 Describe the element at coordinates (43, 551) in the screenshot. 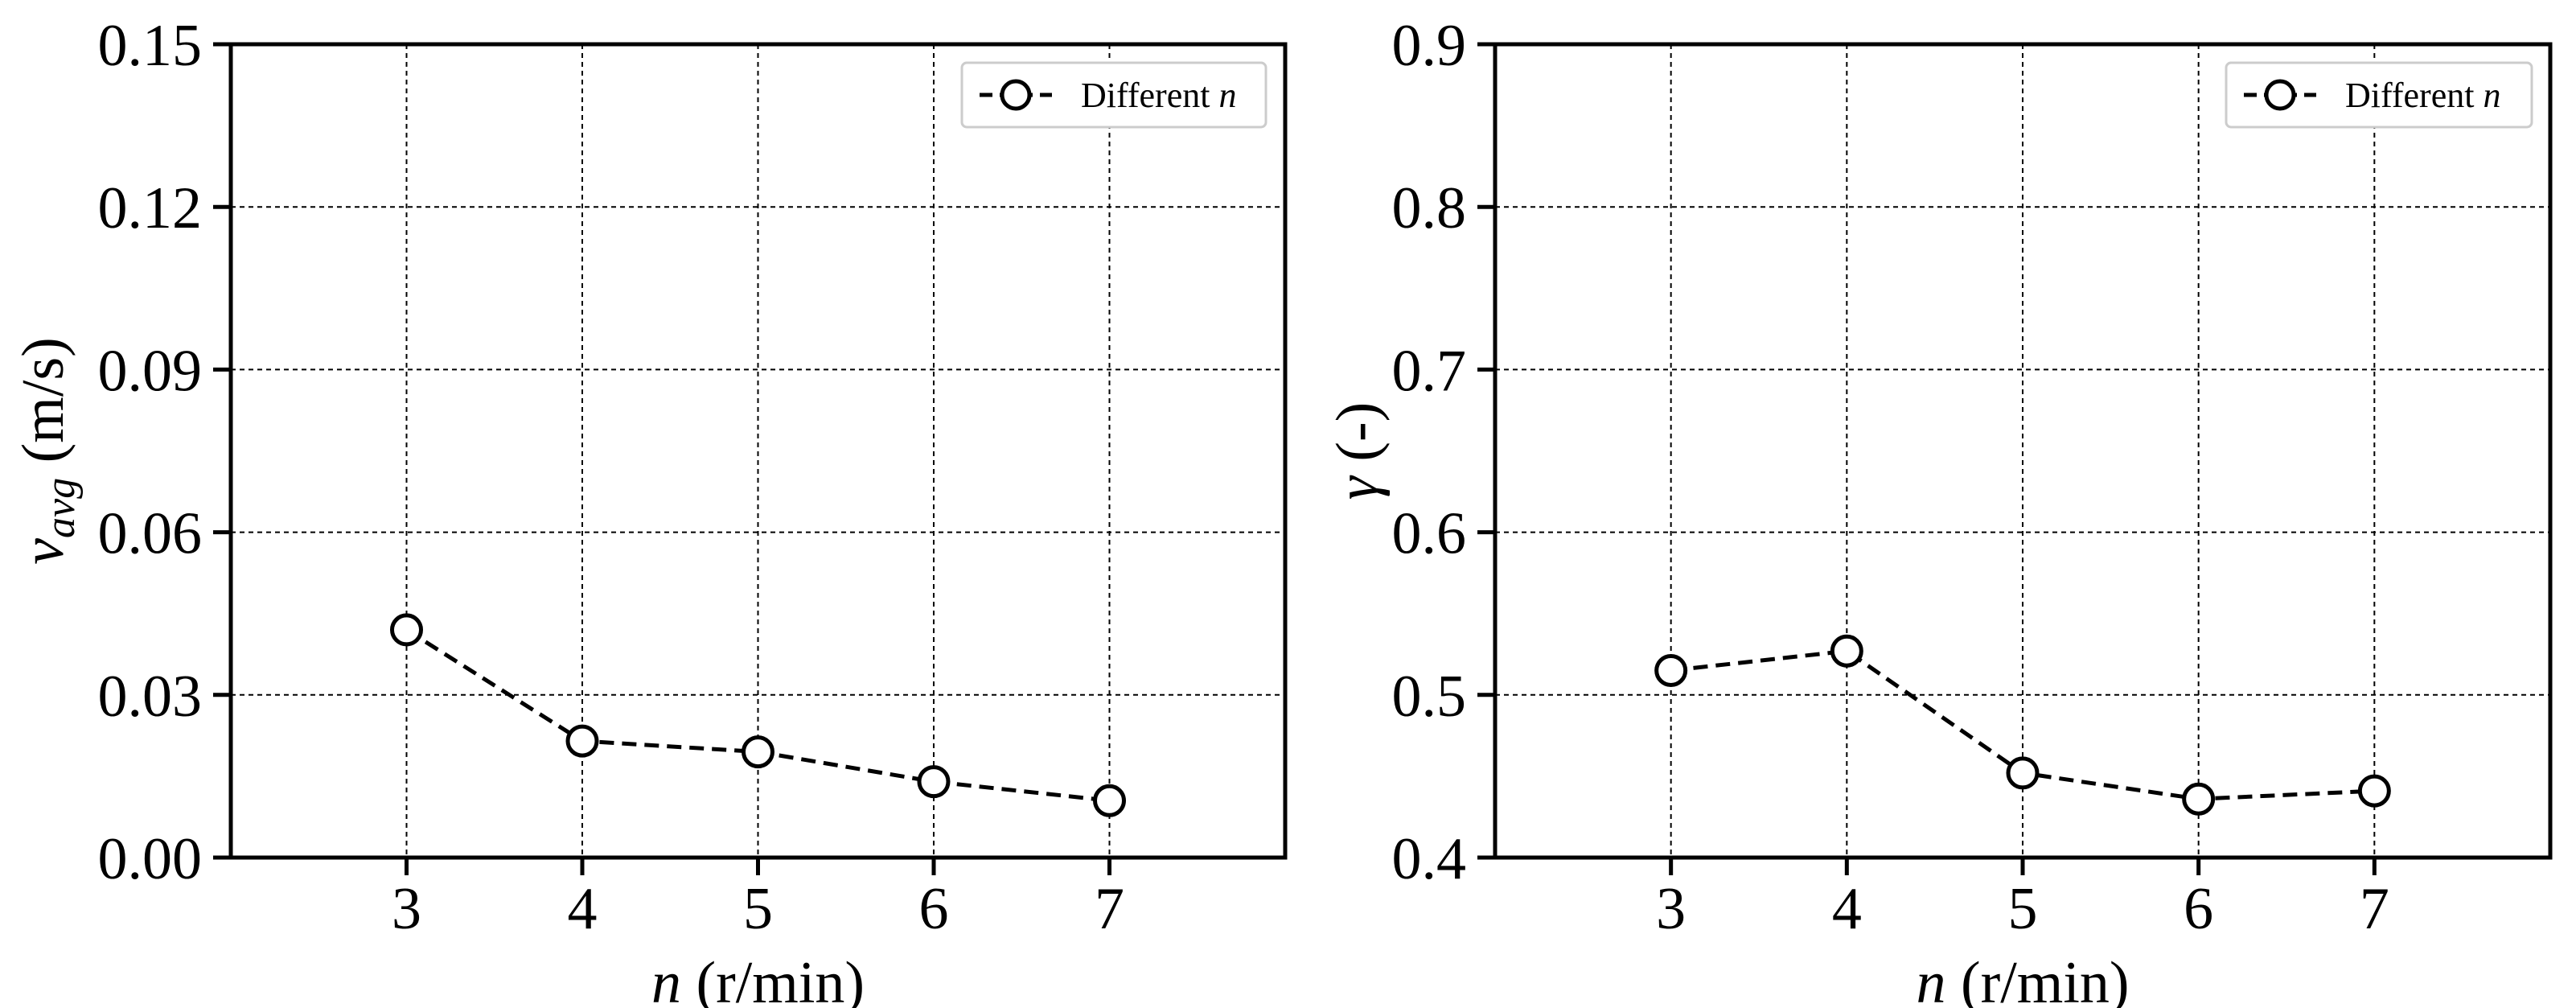

I see `y-axis-label-symbol: v` at that location.